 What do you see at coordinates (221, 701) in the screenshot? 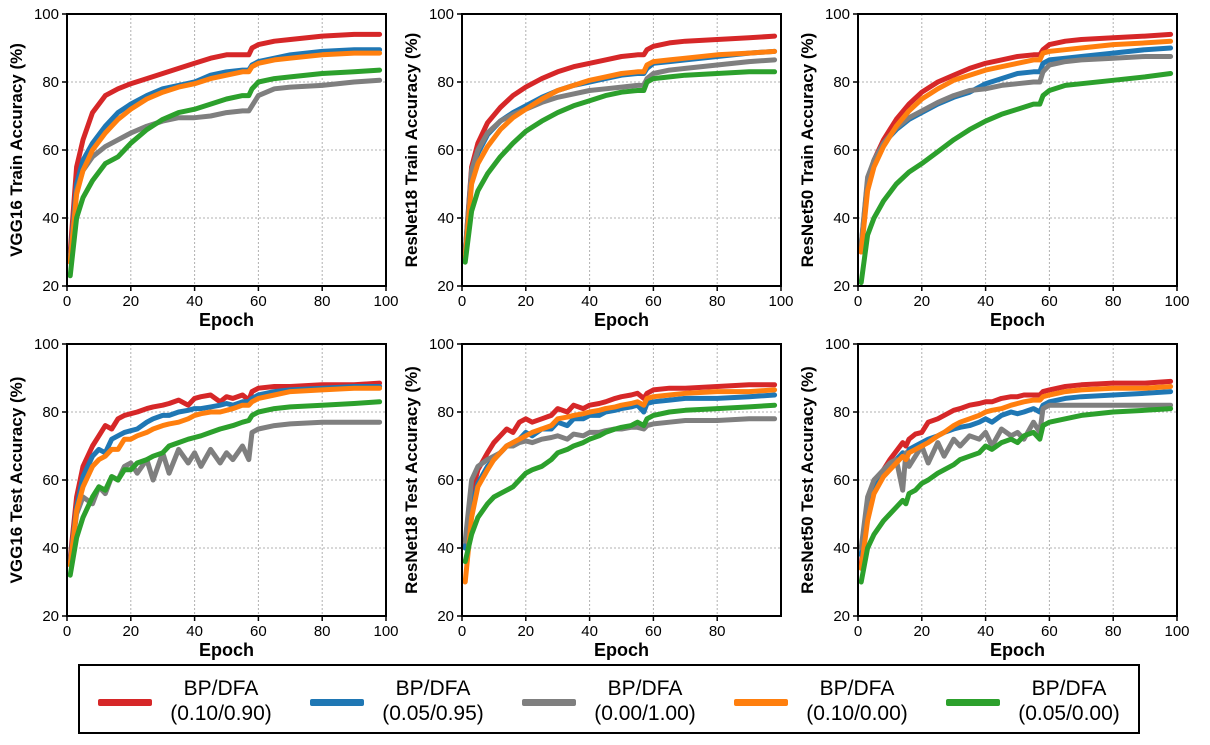
I see `legend-label-1: BP/DFA (0.10/0.90)` at bounding box center [221, 701].